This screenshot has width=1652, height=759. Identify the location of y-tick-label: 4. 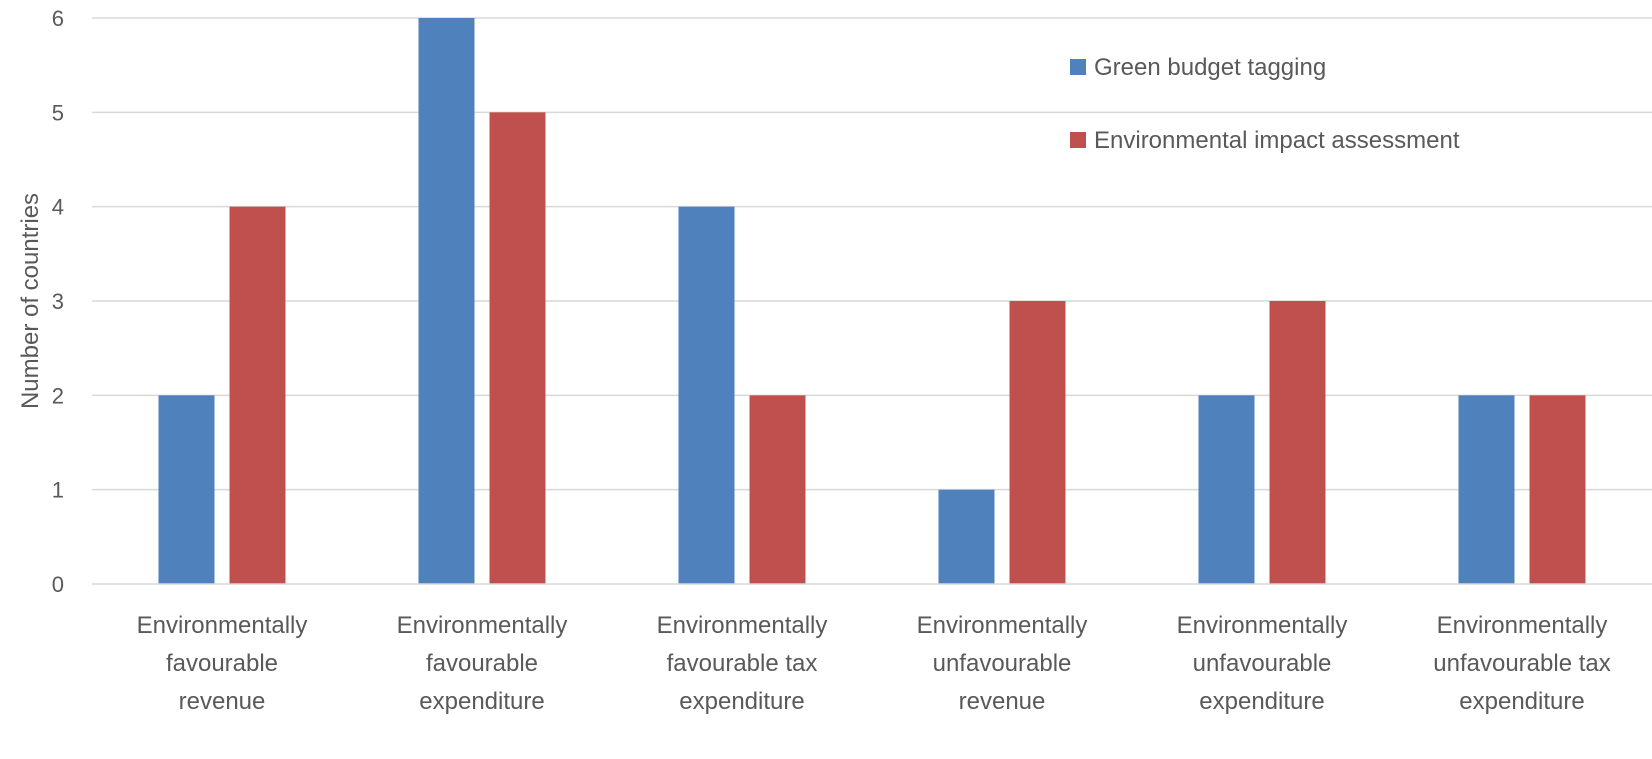
(58, 207).